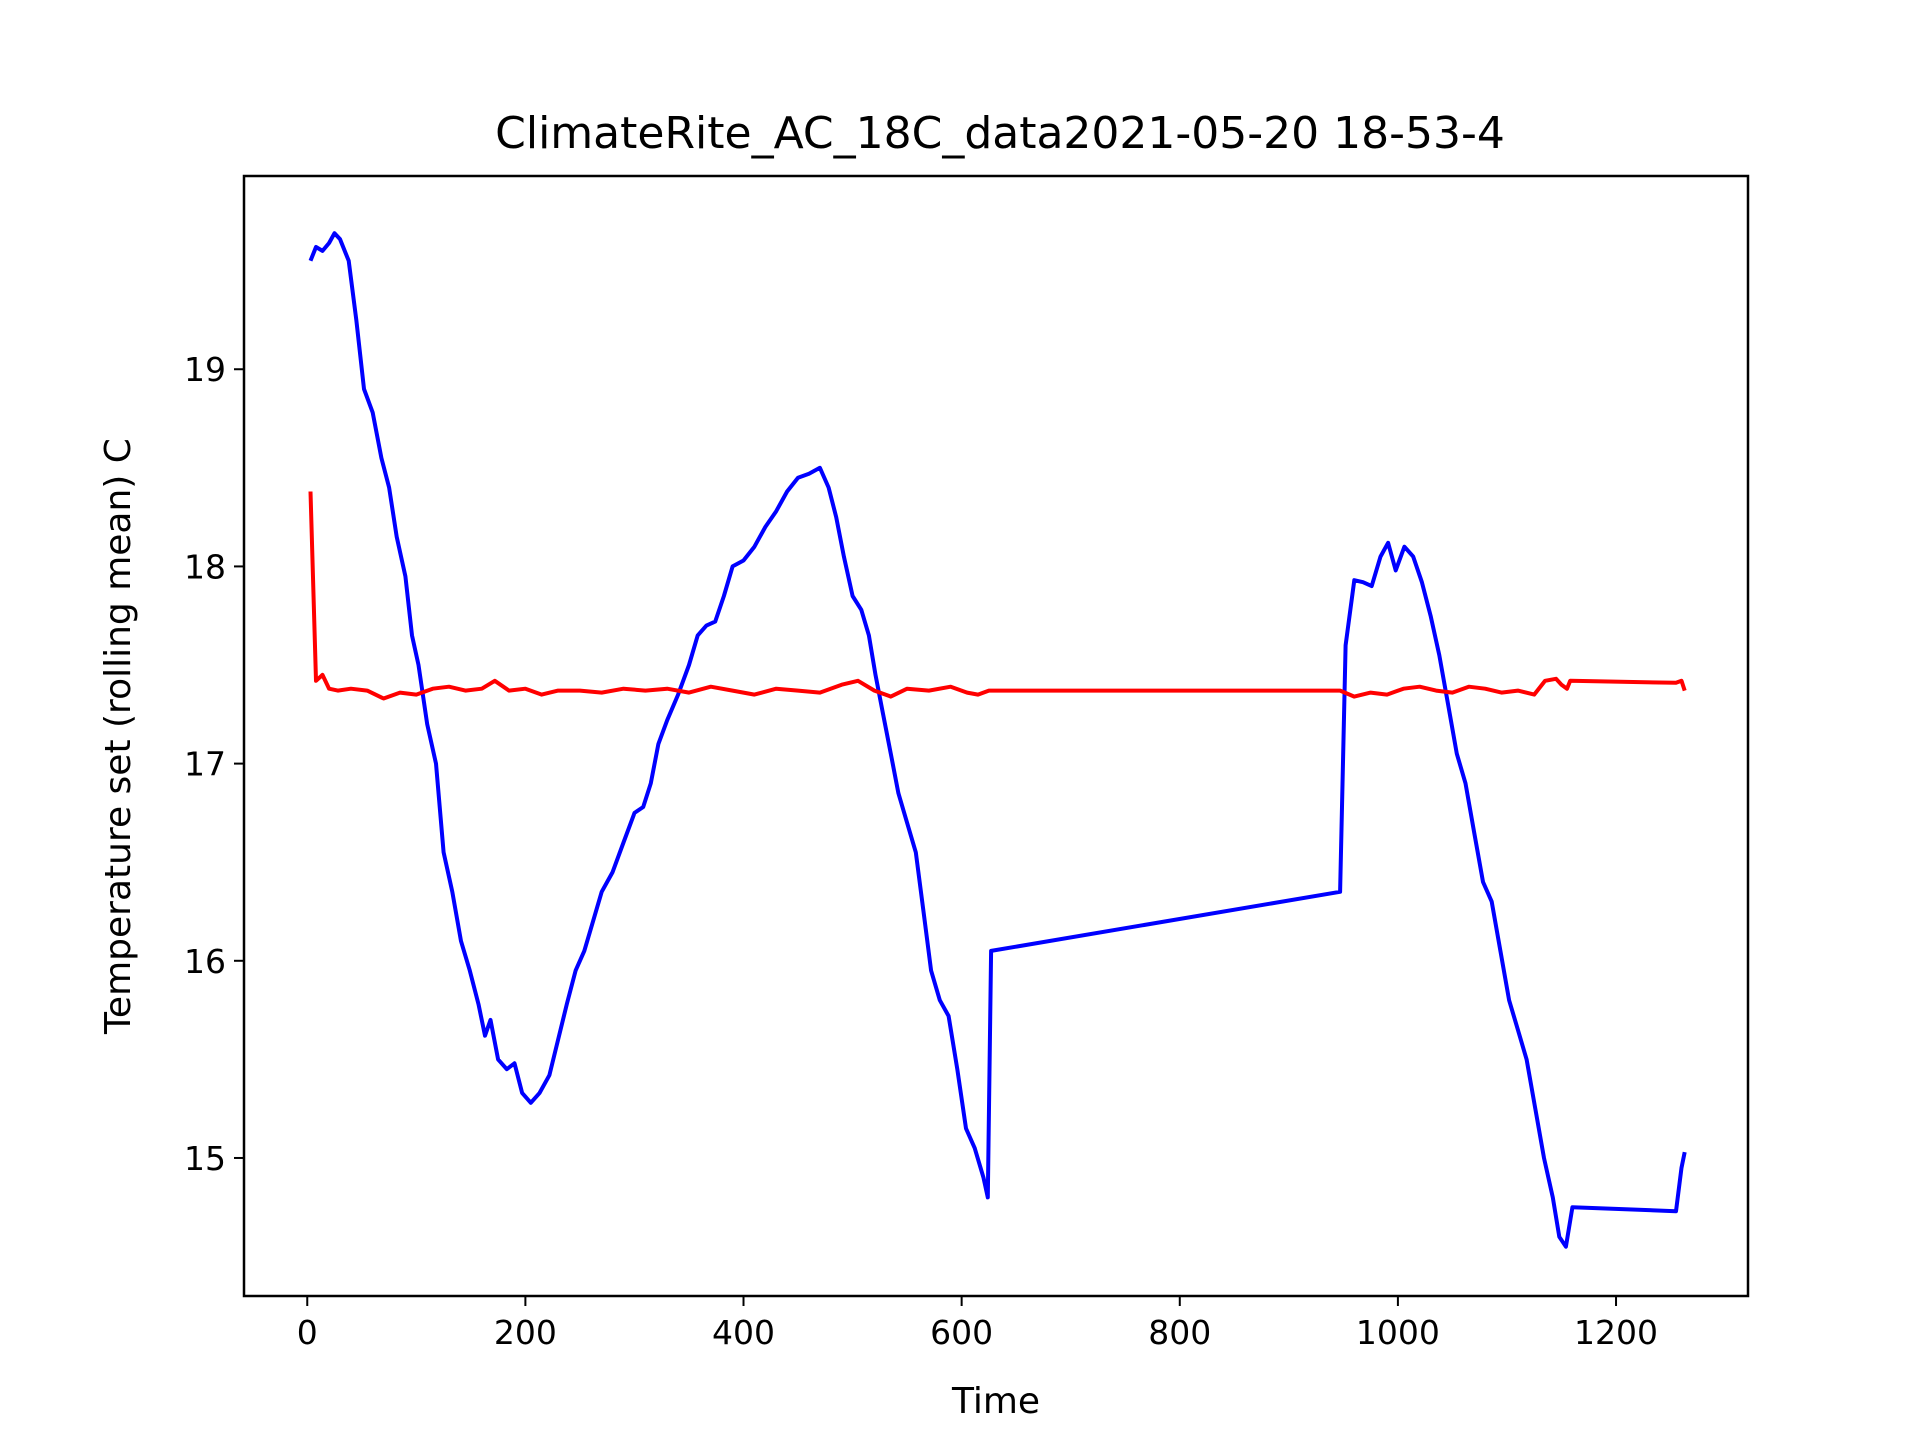 This screenshot has width=1920, height=1440. I want to click on y-tick-label: 15, so click(205, 1158).